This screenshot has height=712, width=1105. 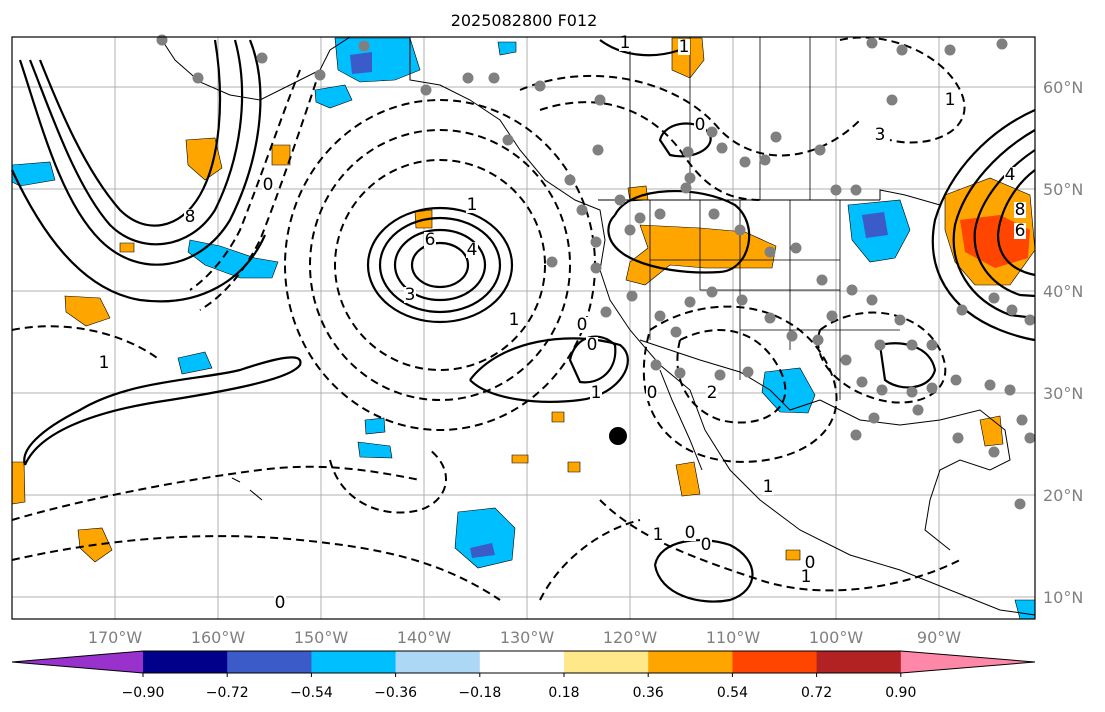 I want to click on contour-label: 8, so click(x=1020, y=210).